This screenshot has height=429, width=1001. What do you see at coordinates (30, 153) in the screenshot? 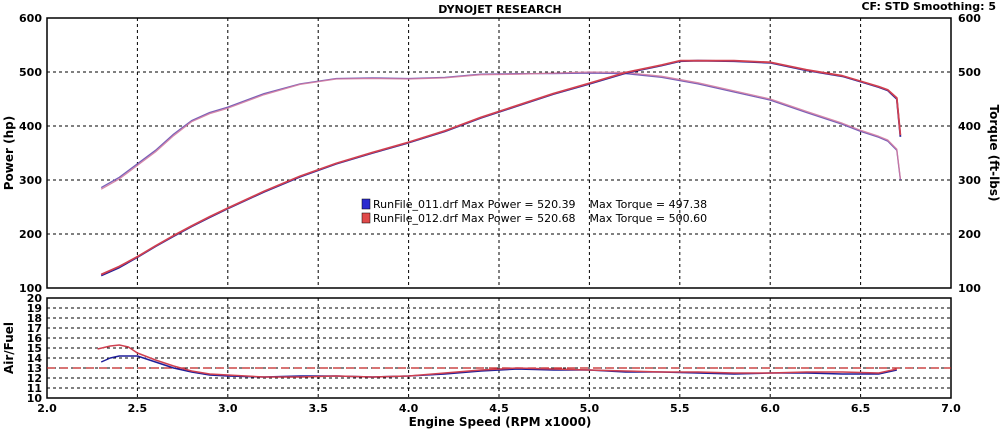
I see `power-axis-ticks: 100 200 300 400 500 600` at bounding box center [30, 153].